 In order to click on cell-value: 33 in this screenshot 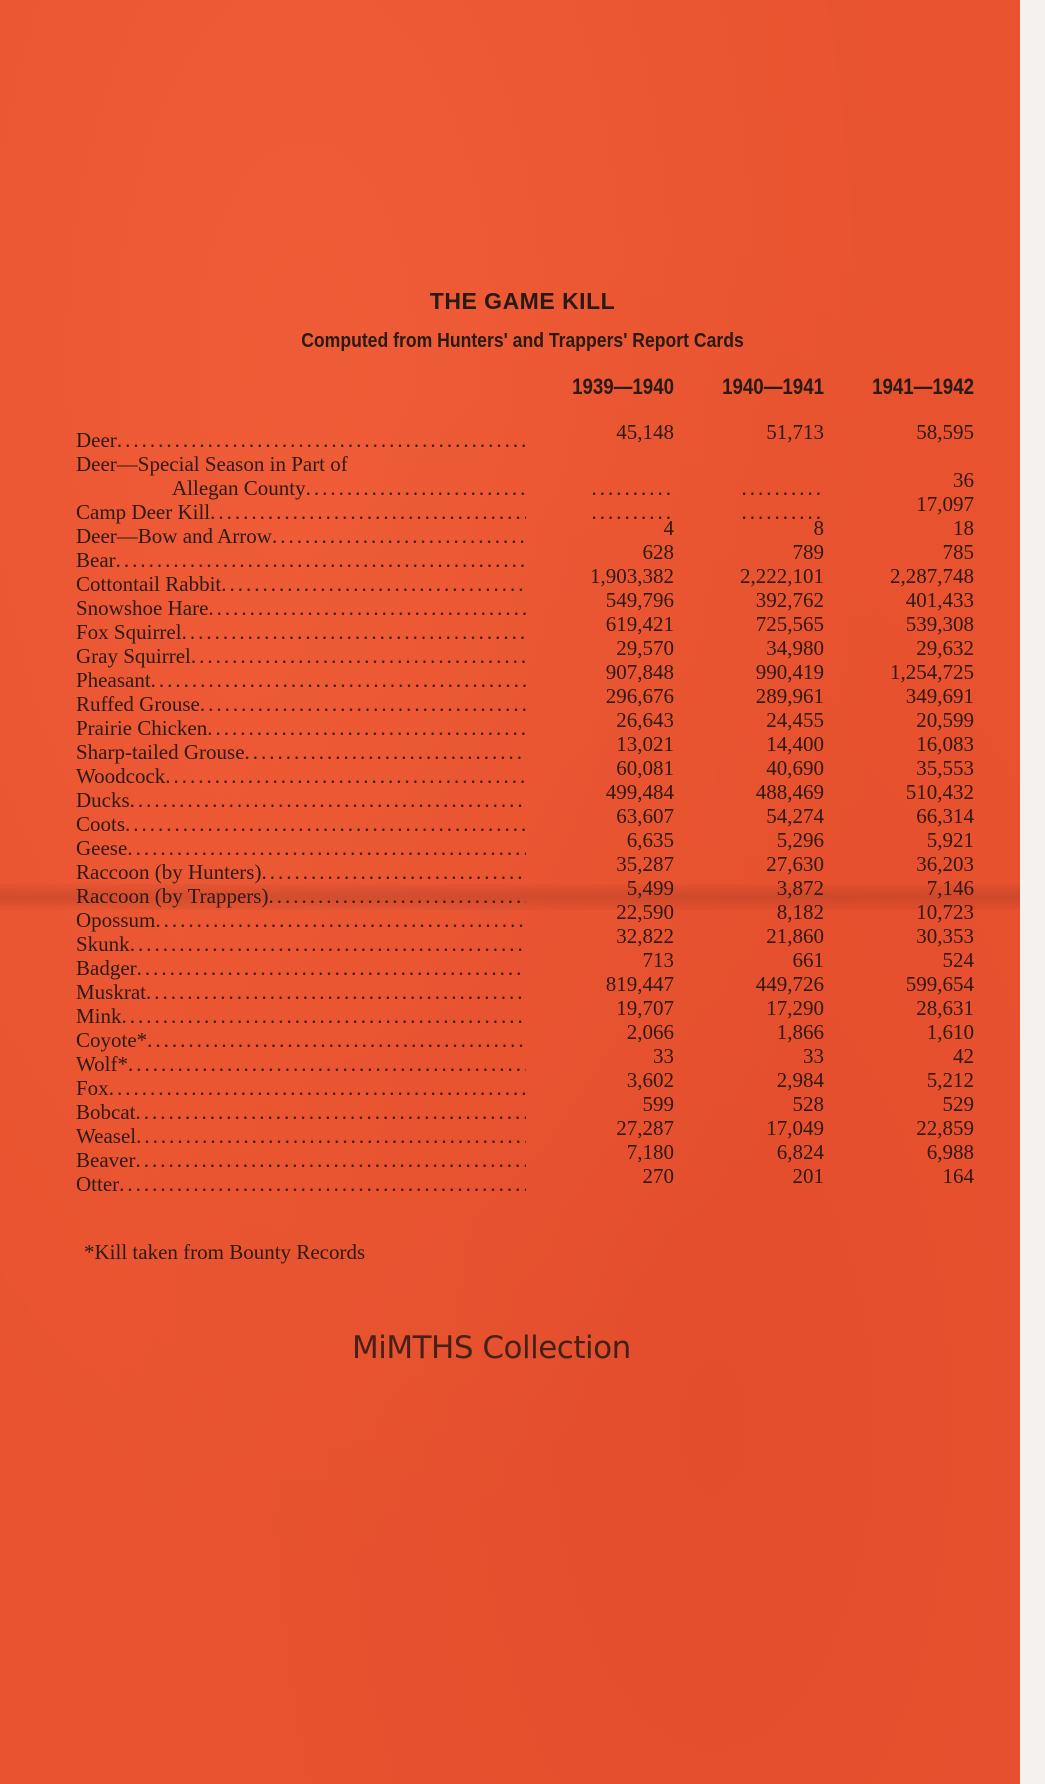, I will do `click(813, 1056)`.